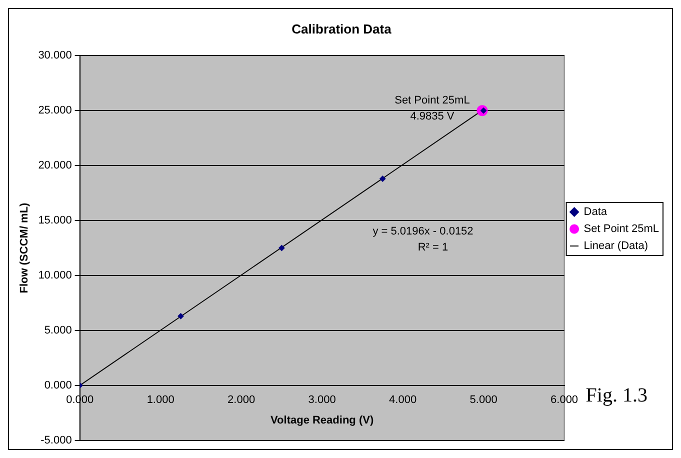 The image size is (681, 458). What do you see at coordinates (24, 248) in the screenshot?
I see `y-axis-title: Flow (SCCM/ mL)` at bounding box center [24, 248].